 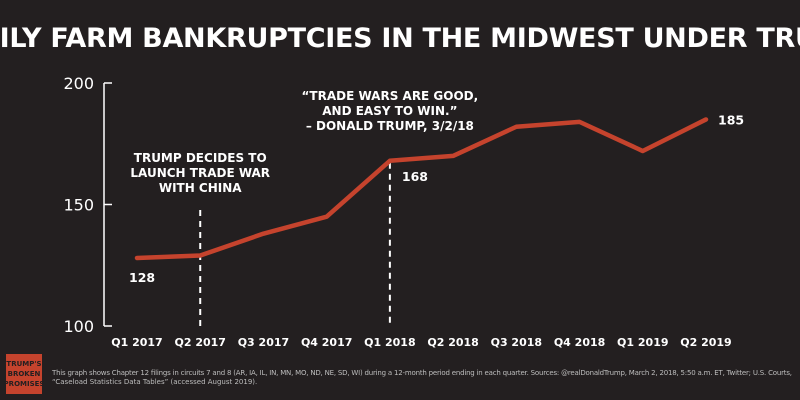 What do you see at coordinates (579, 342) in the screenshot?
I see `x-tick-label: Q4 2018` at bounding box center [579, 342].